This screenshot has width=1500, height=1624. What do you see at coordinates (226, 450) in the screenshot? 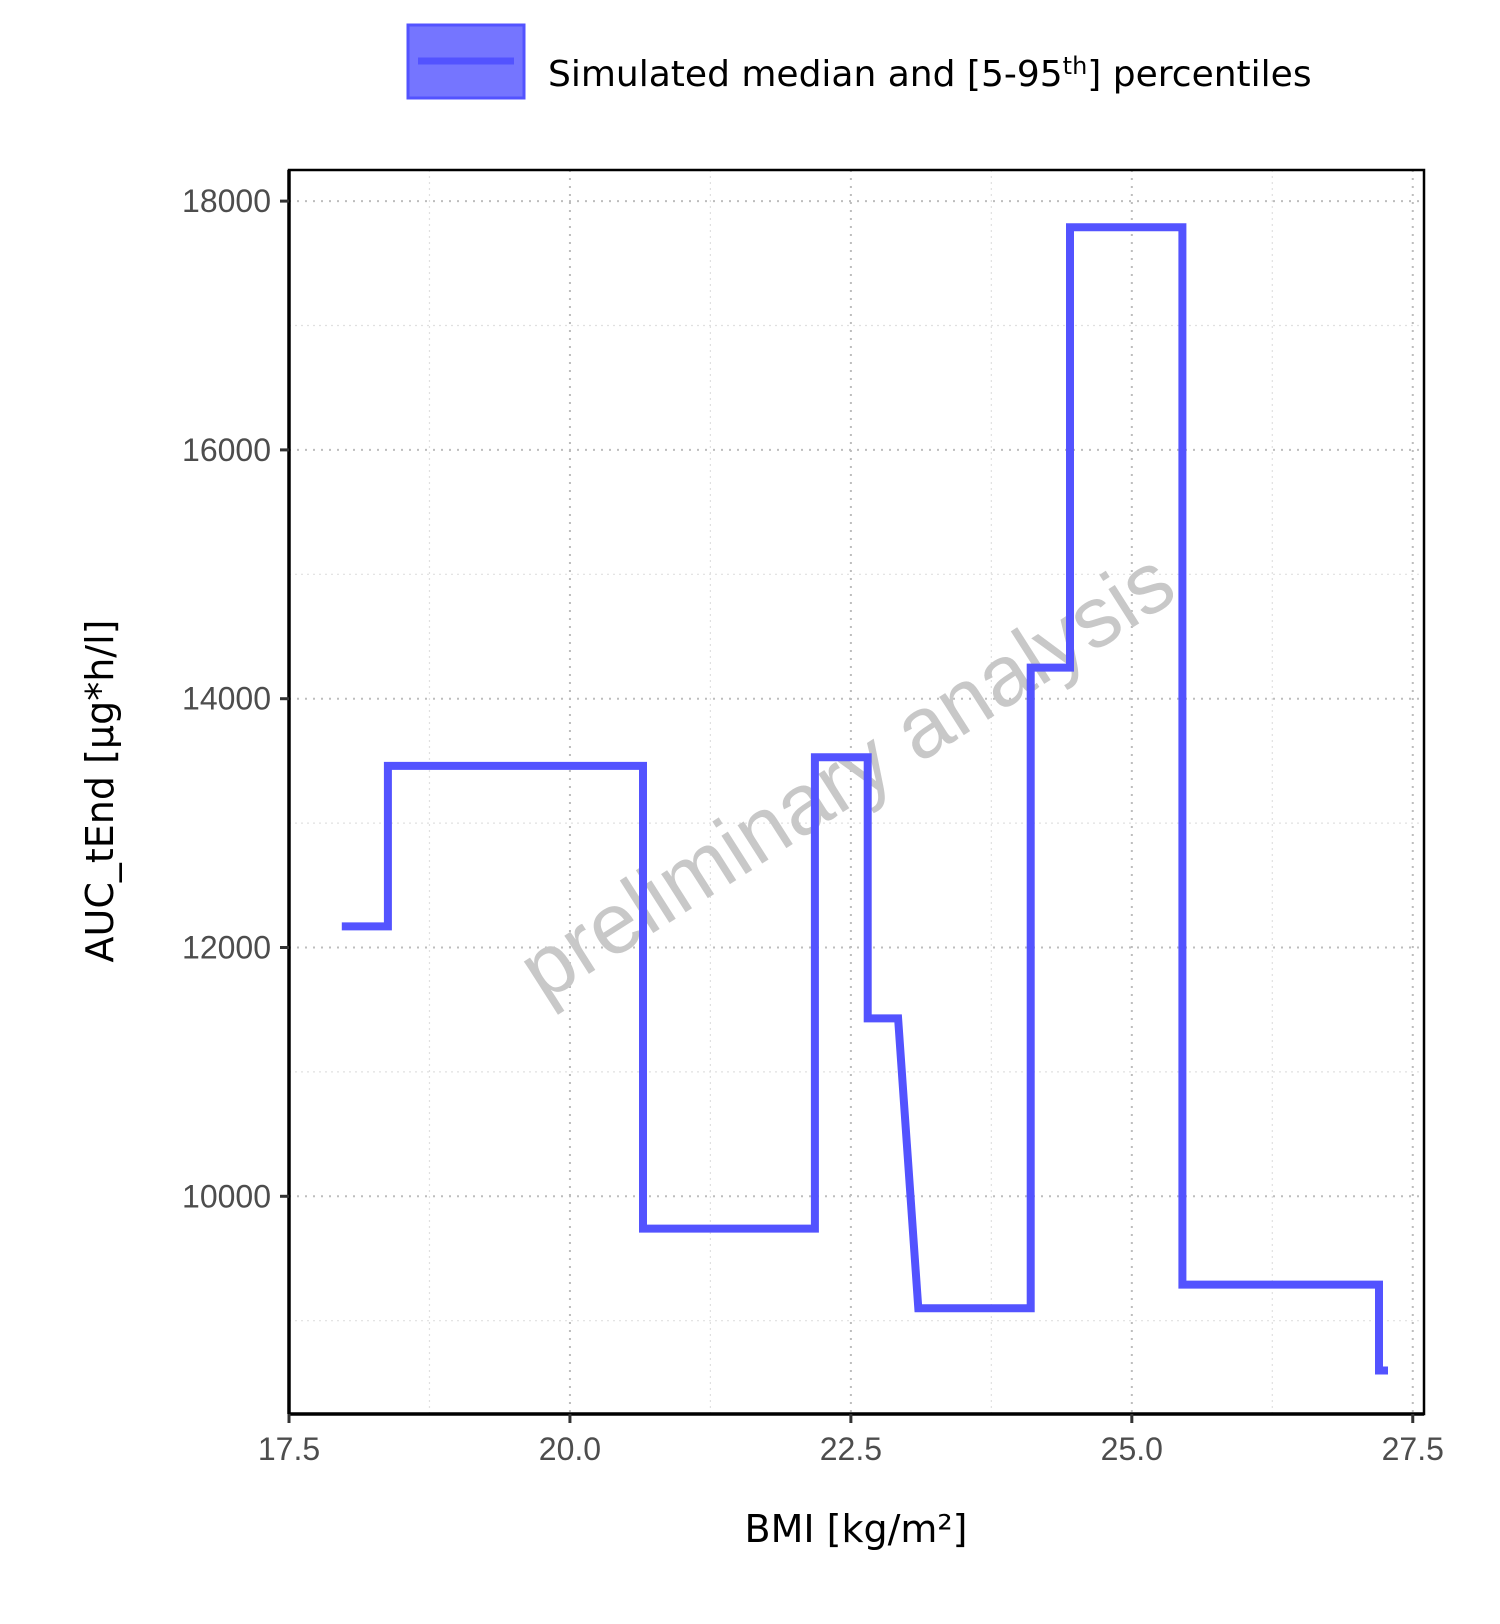
I see `y-tick-label: 16000` at bounding box center [226, 450].